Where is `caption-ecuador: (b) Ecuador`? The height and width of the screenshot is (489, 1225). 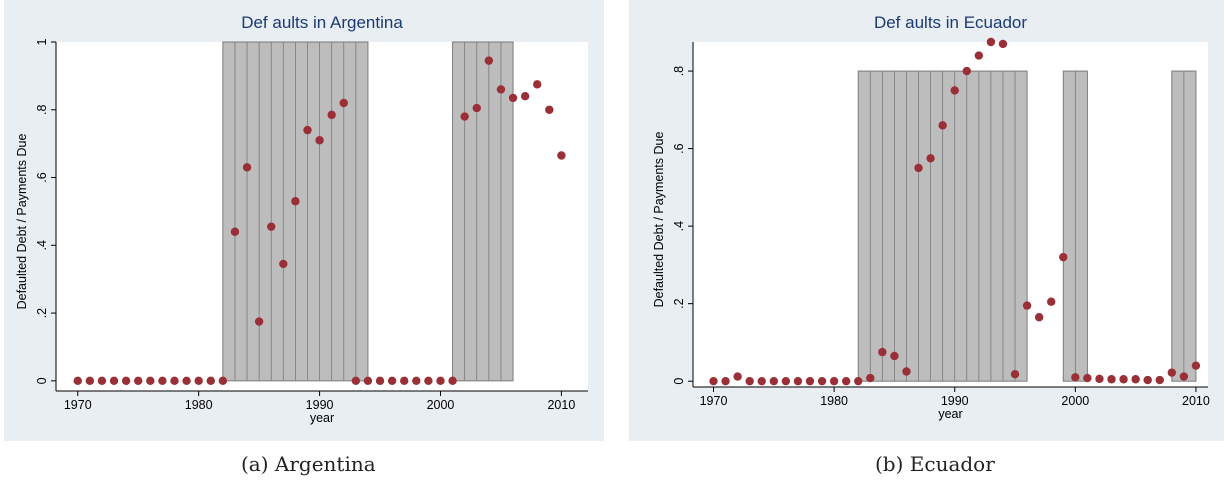 caption-ecuador: (b) Ecuador is located at coordinates (935, 464).